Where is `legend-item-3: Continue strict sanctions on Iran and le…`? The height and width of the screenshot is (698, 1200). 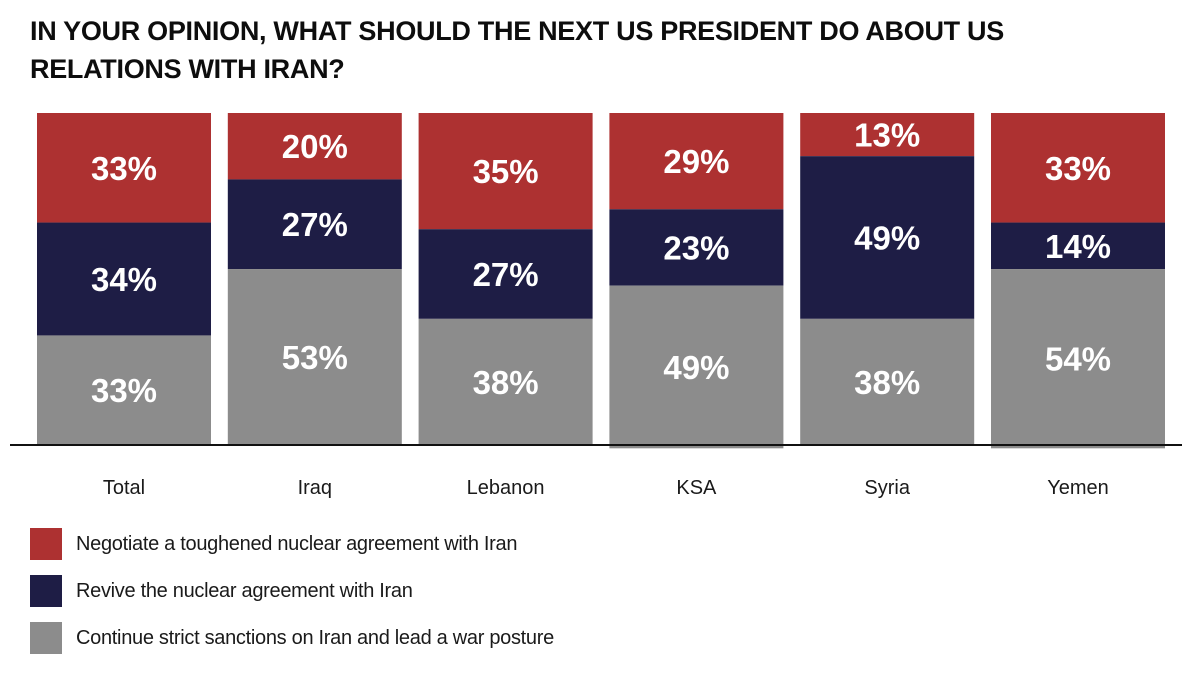
legend-item-3: Continue strict sanctions on Iran and le… is located at coordinates (292, 638).